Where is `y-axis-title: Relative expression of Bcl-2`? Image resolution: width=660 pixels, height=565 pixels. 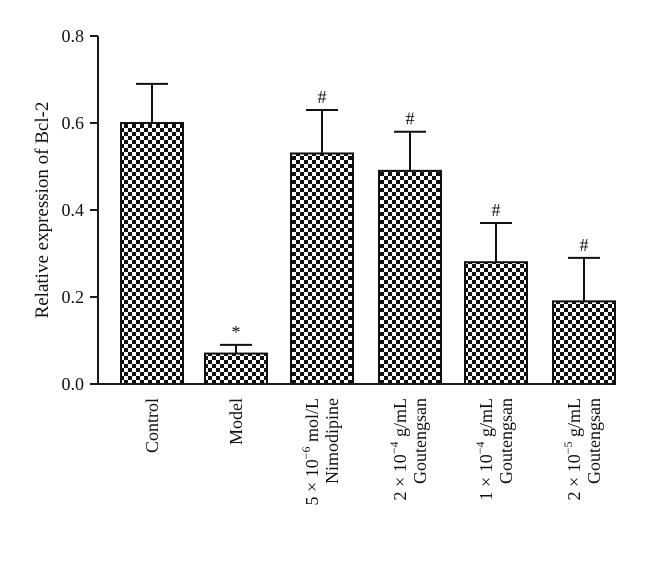
y-axis-title: Relative expression of Bcl-2 is located at coordinates (42, 210).